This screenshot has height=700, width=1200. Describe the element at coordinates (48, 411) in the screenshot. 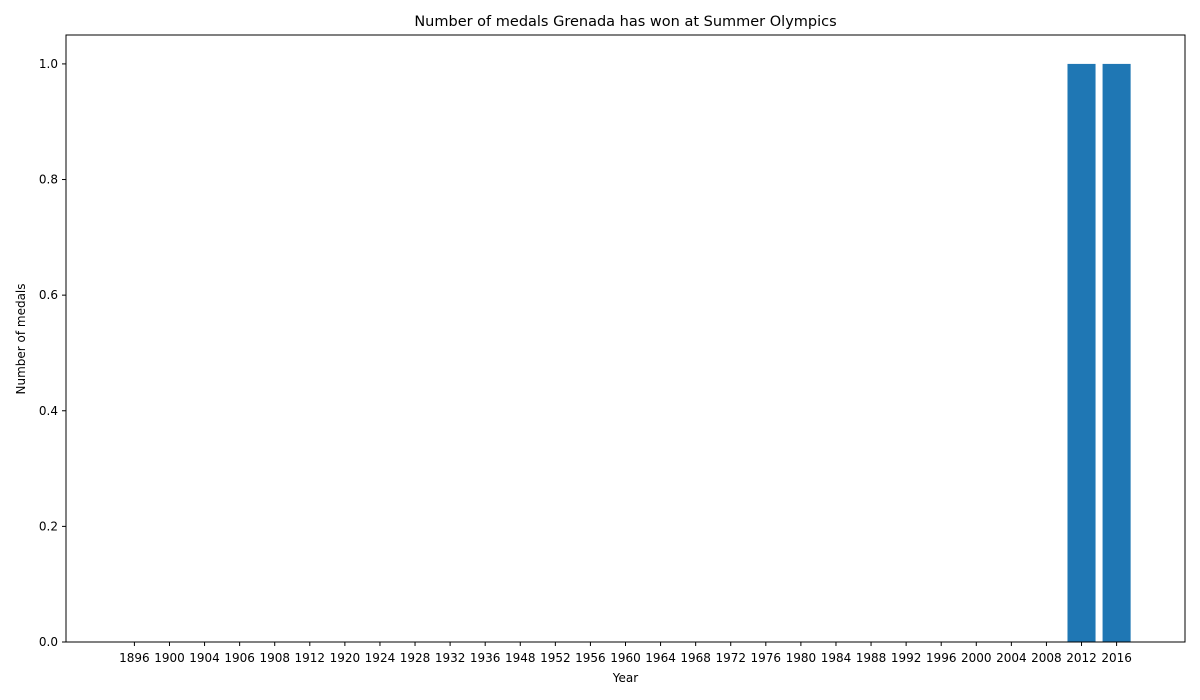

I see `y-tick-label-0.4: 0.4` at that location.